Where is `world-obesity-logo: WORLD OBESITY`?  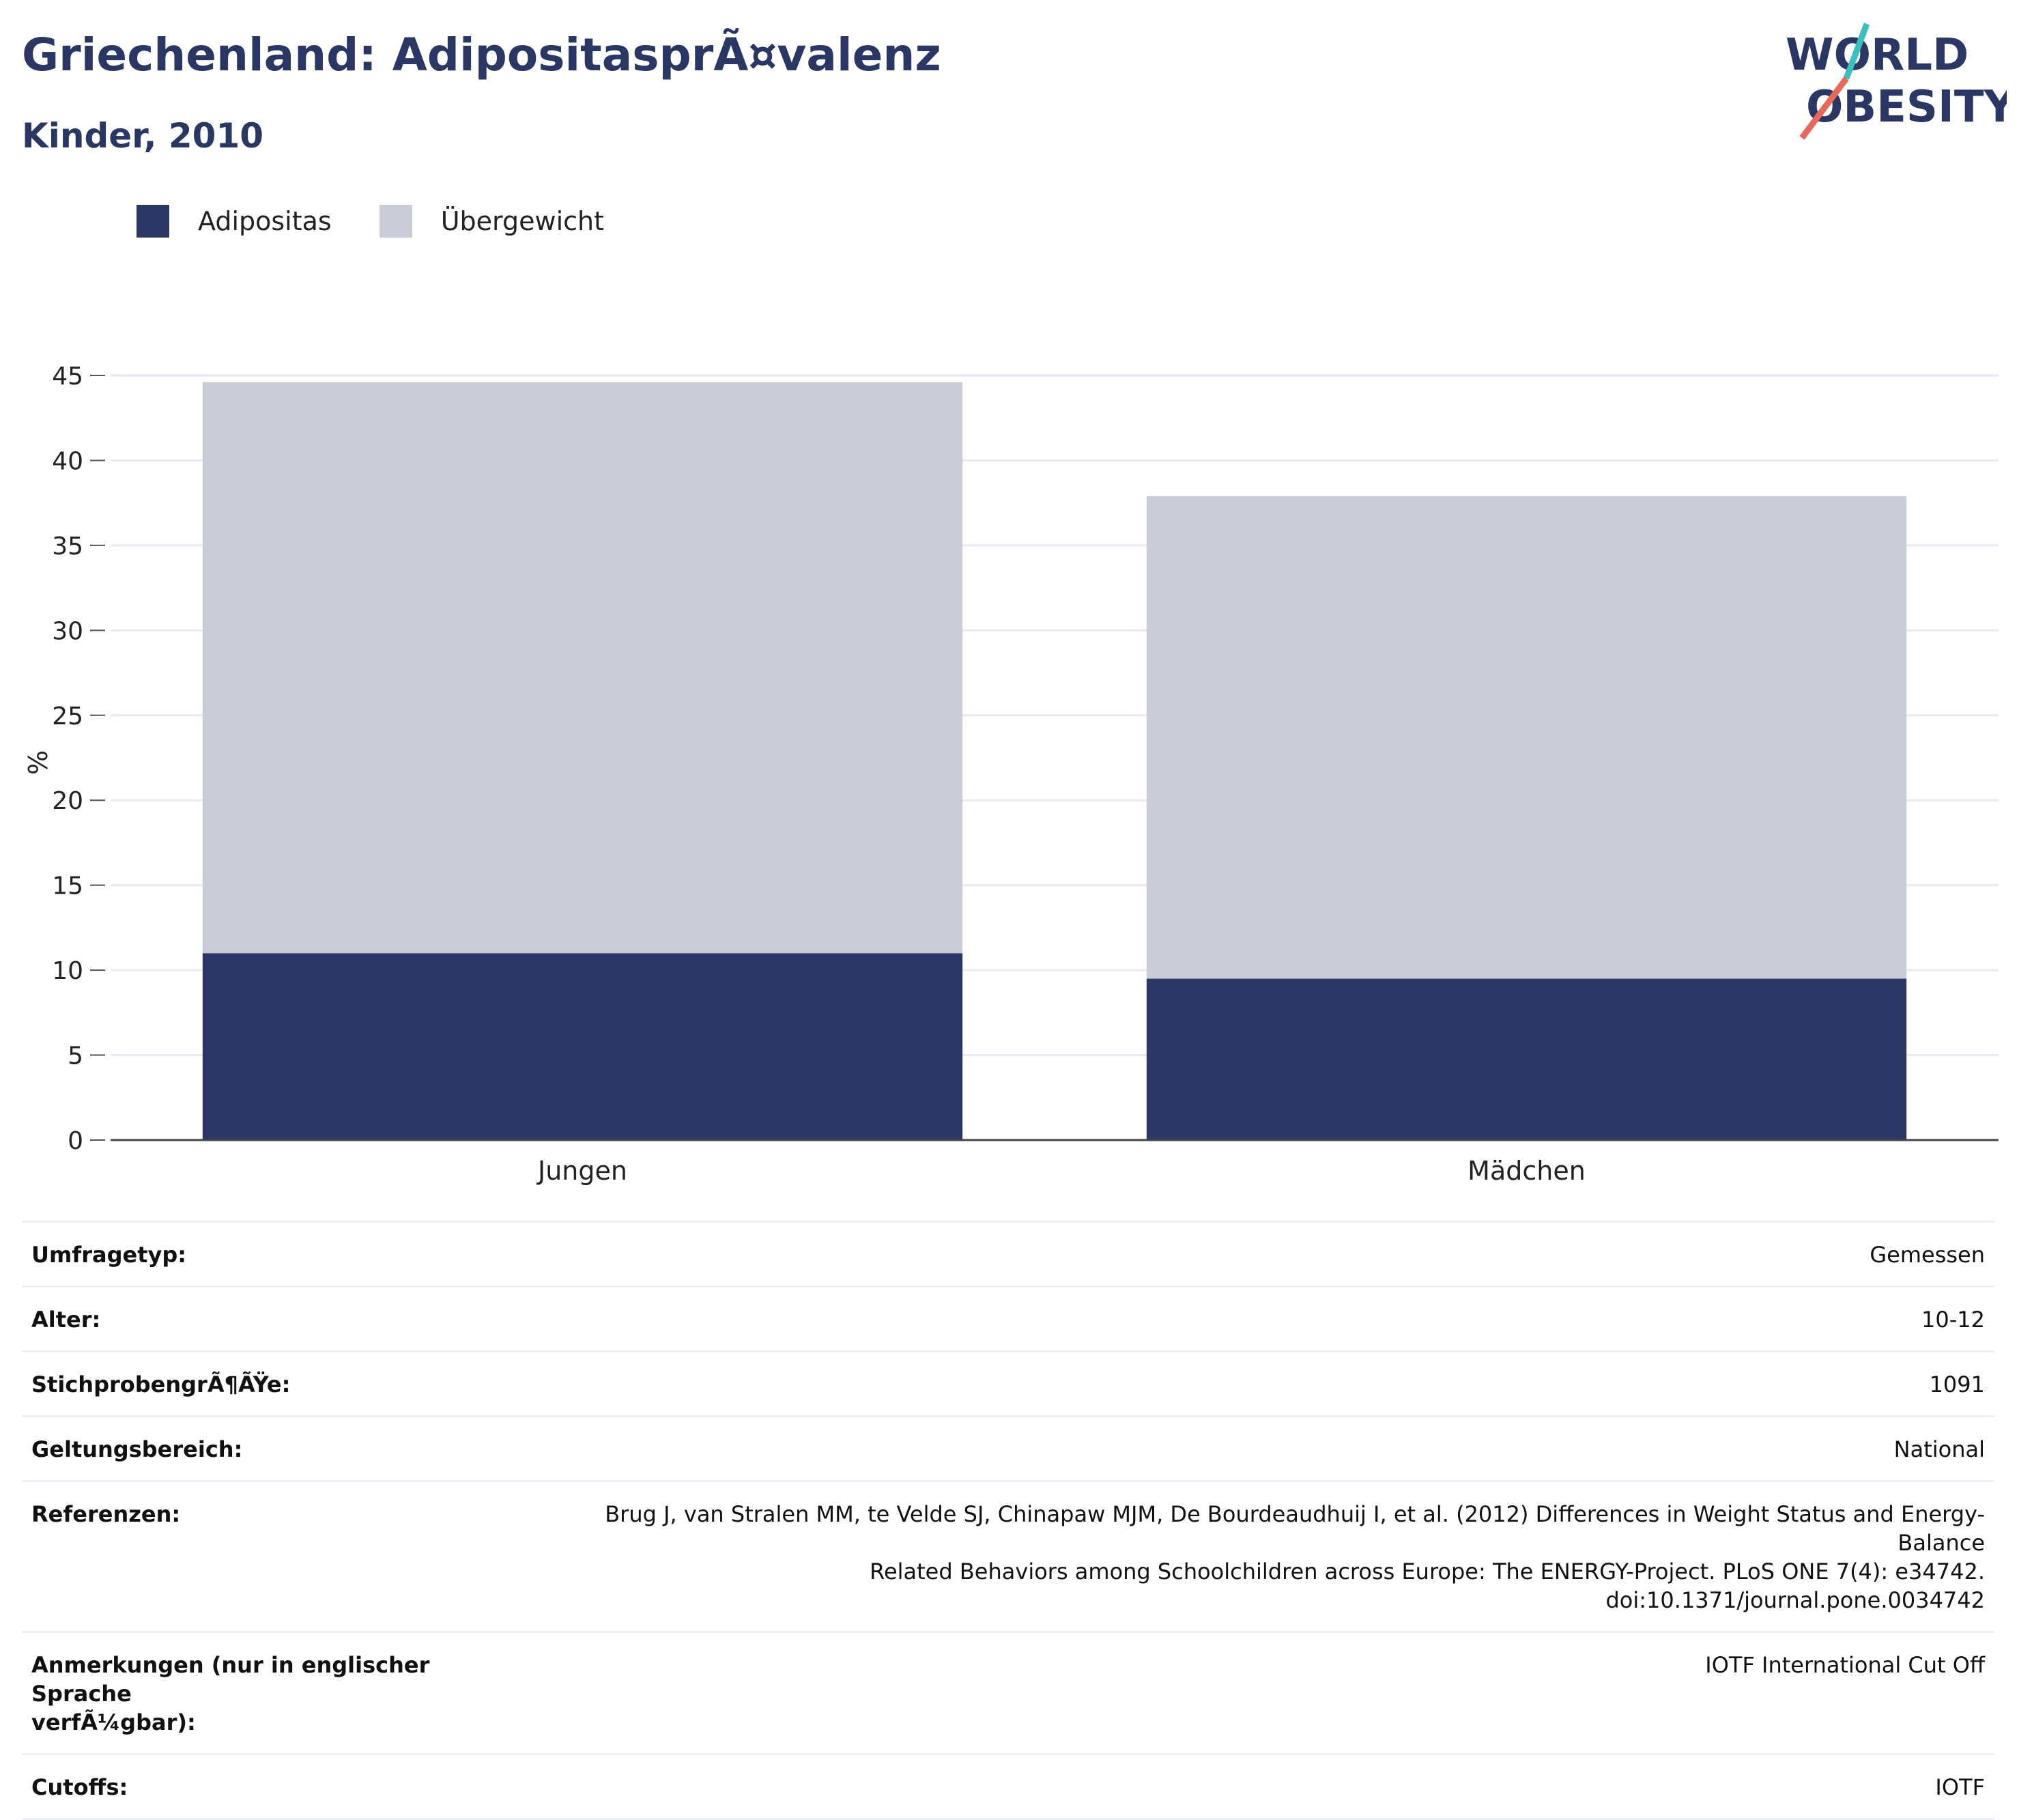
world-obesity-logo: WORLD OBESITY is located at coordinates (1896, 81).